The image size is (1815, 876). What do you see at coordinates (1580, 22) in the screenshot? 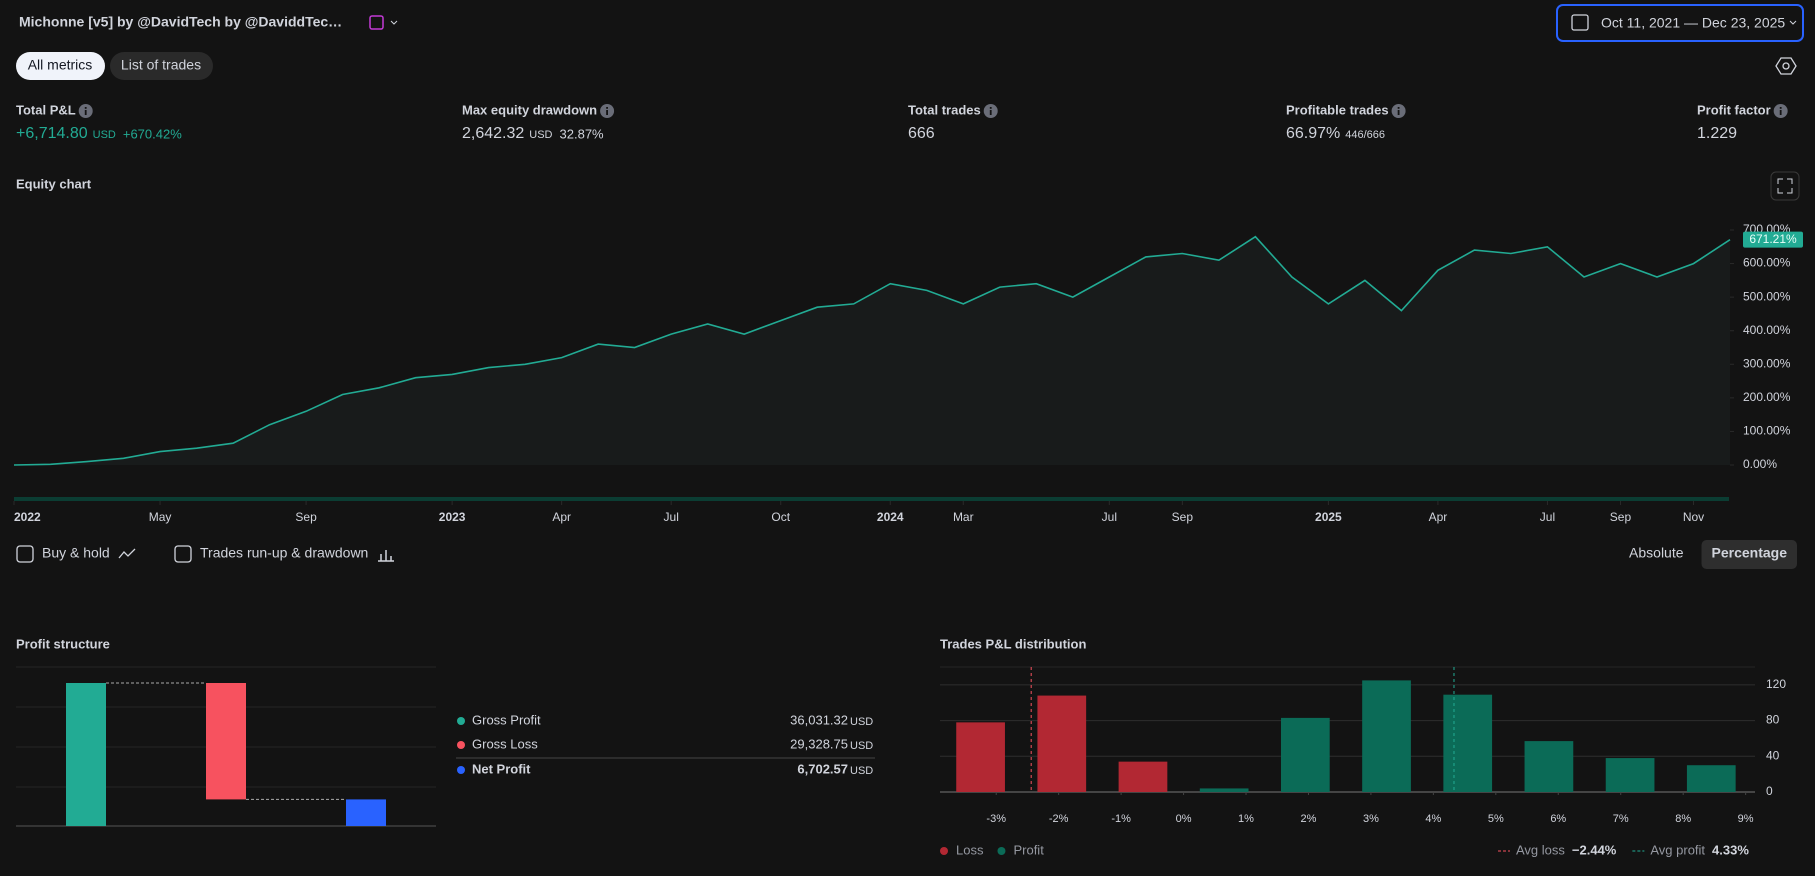
I see `calendar-icon` at bounding box center [1580, 22].